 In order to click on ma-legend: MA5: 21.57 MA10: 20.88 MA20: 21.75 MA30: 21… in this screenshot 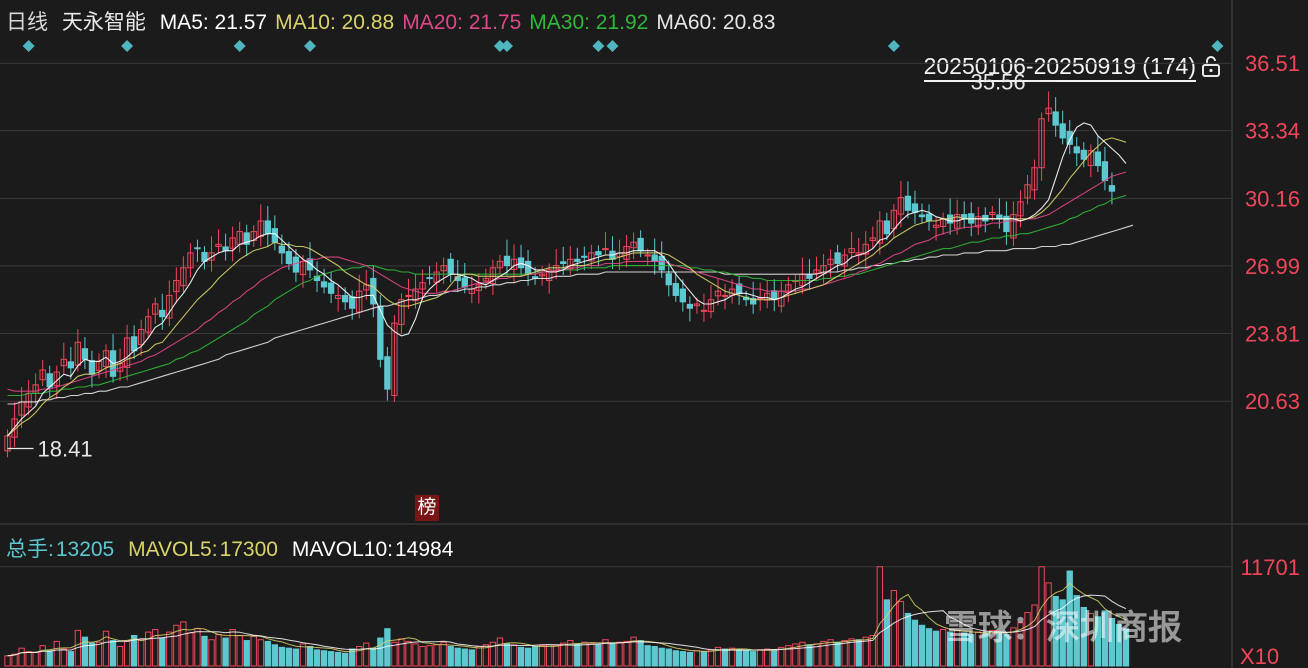, I will do `click(472, 22)`.